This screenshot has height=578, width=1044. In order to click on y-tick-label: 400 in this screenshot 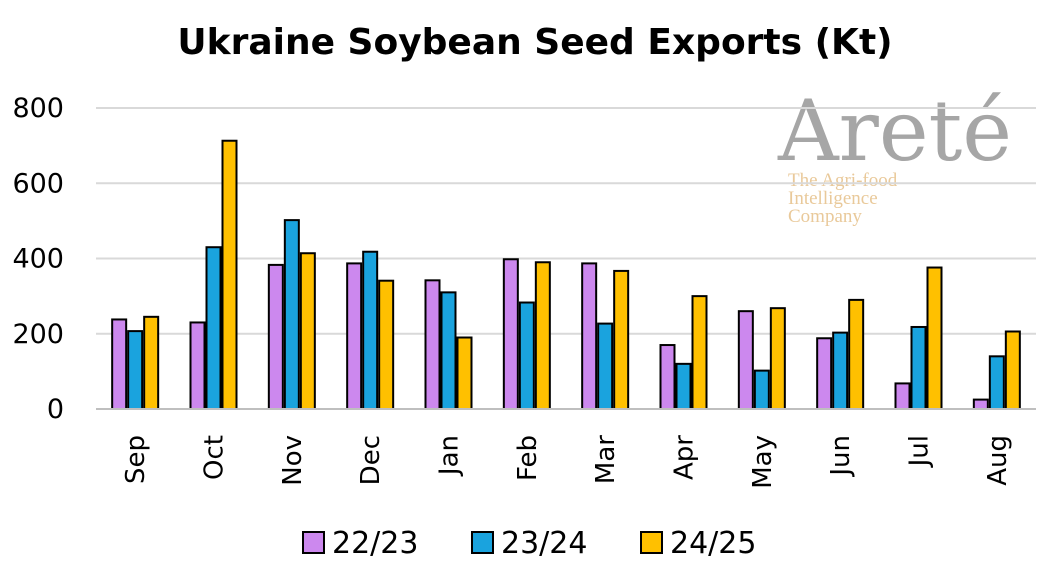, I will do `click(38, 259)`.